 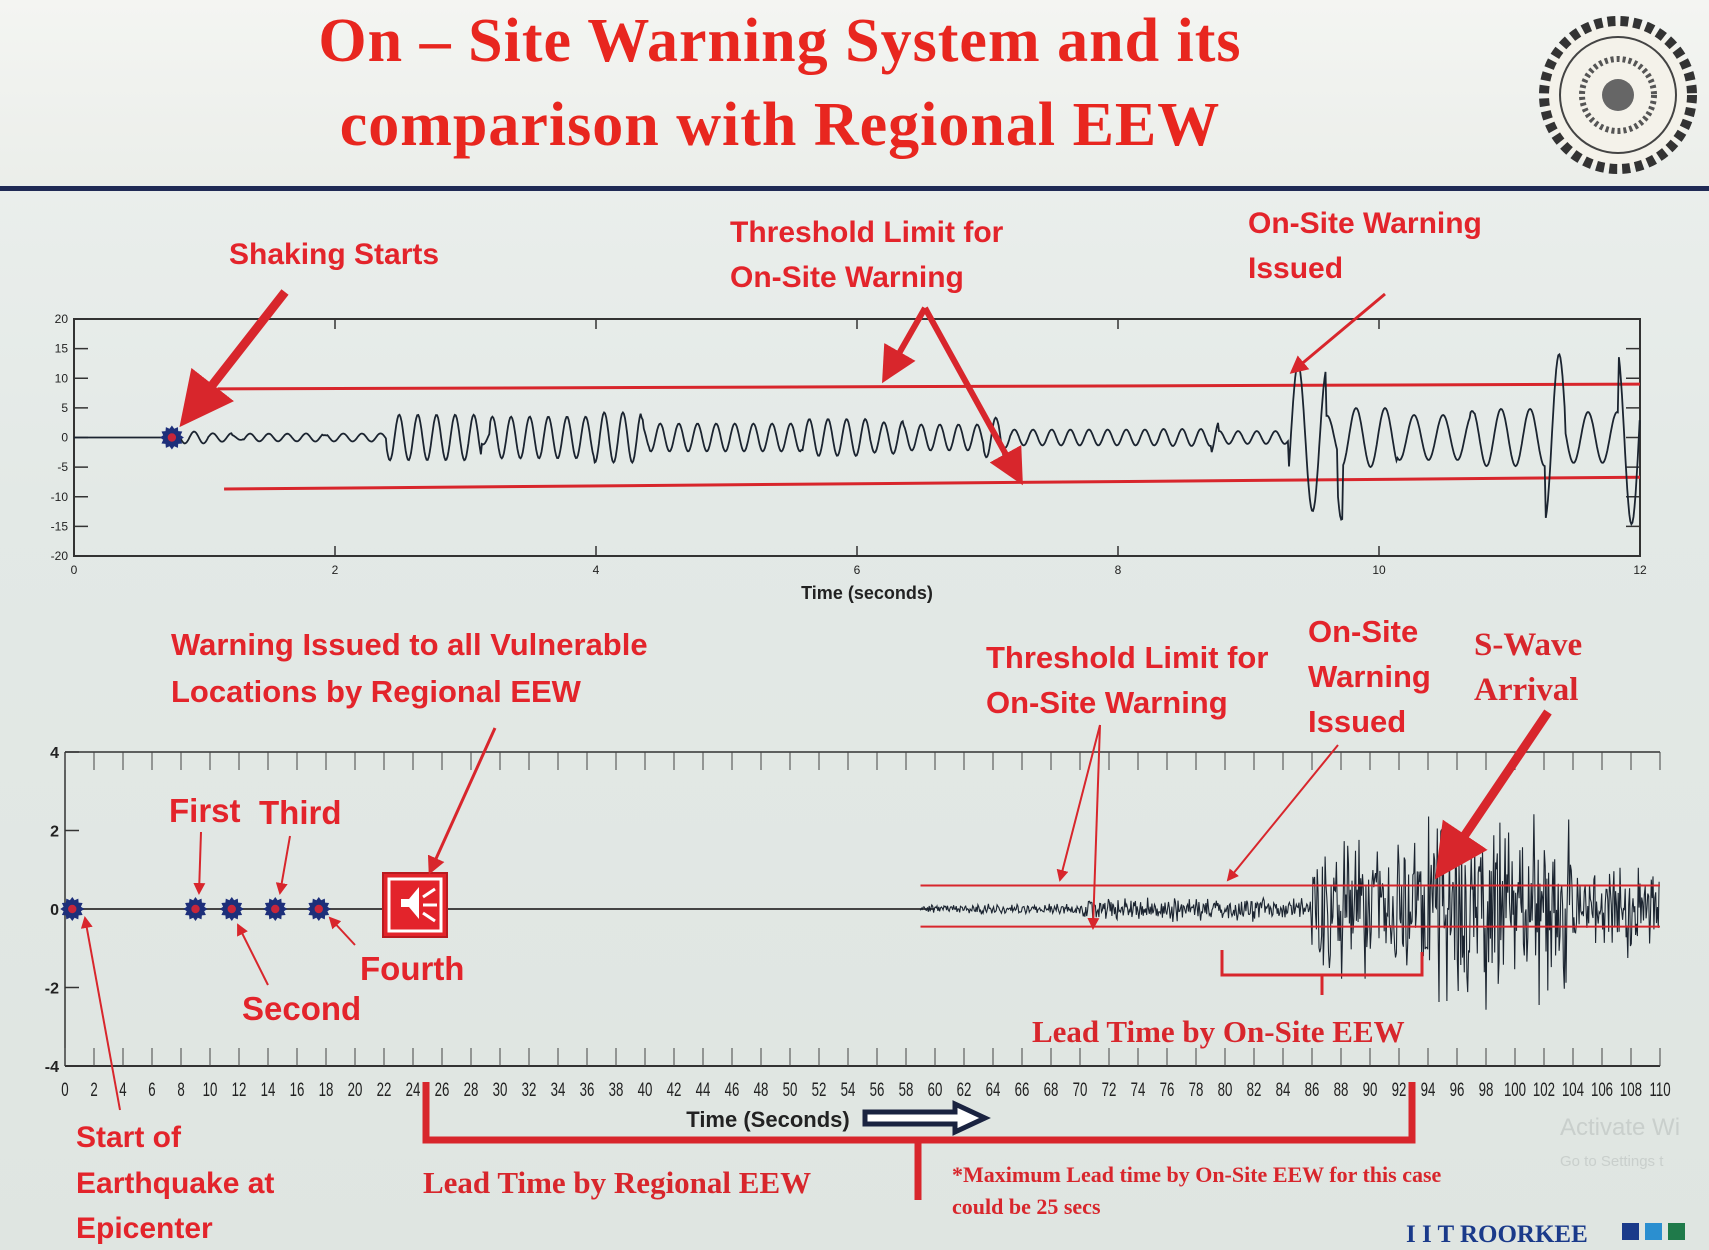 What do you see at coordinates (297, 1089) in the screenshot?
I see `bottom-x-tick-label: 16` at bounding box center [297, 1089].